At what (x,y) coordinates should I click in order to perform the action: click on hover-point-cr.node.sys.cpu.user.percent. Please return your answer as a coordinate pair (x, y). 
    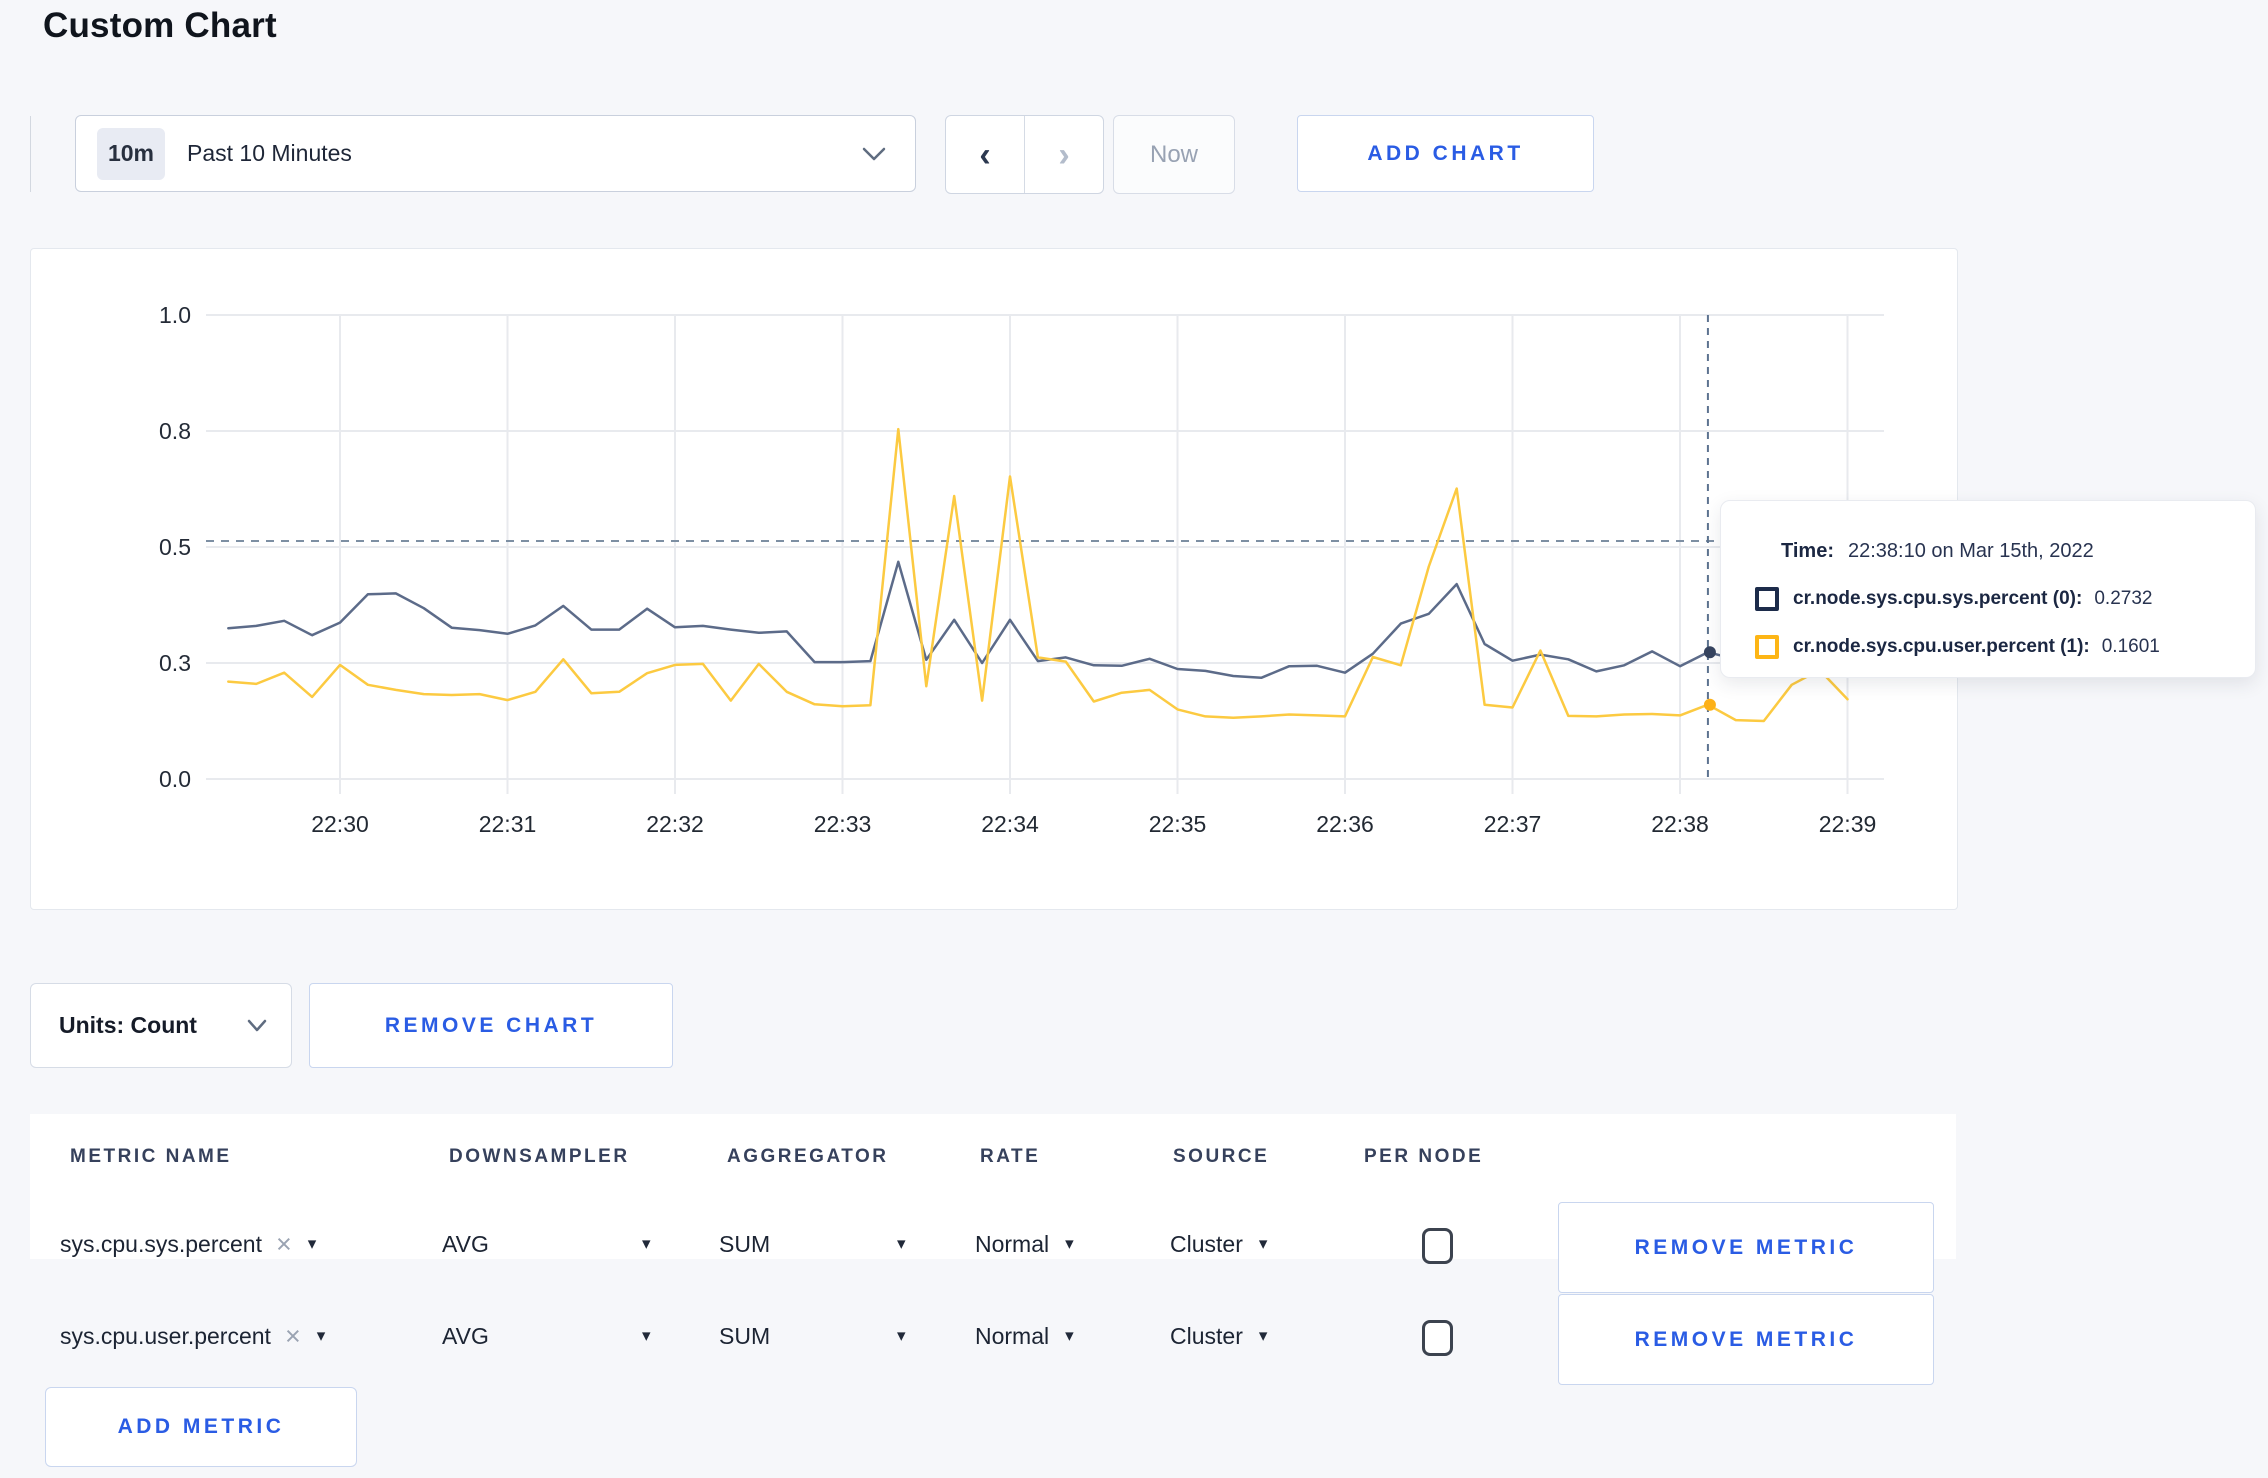
    Looking at the image, I should click on (1709, 704).